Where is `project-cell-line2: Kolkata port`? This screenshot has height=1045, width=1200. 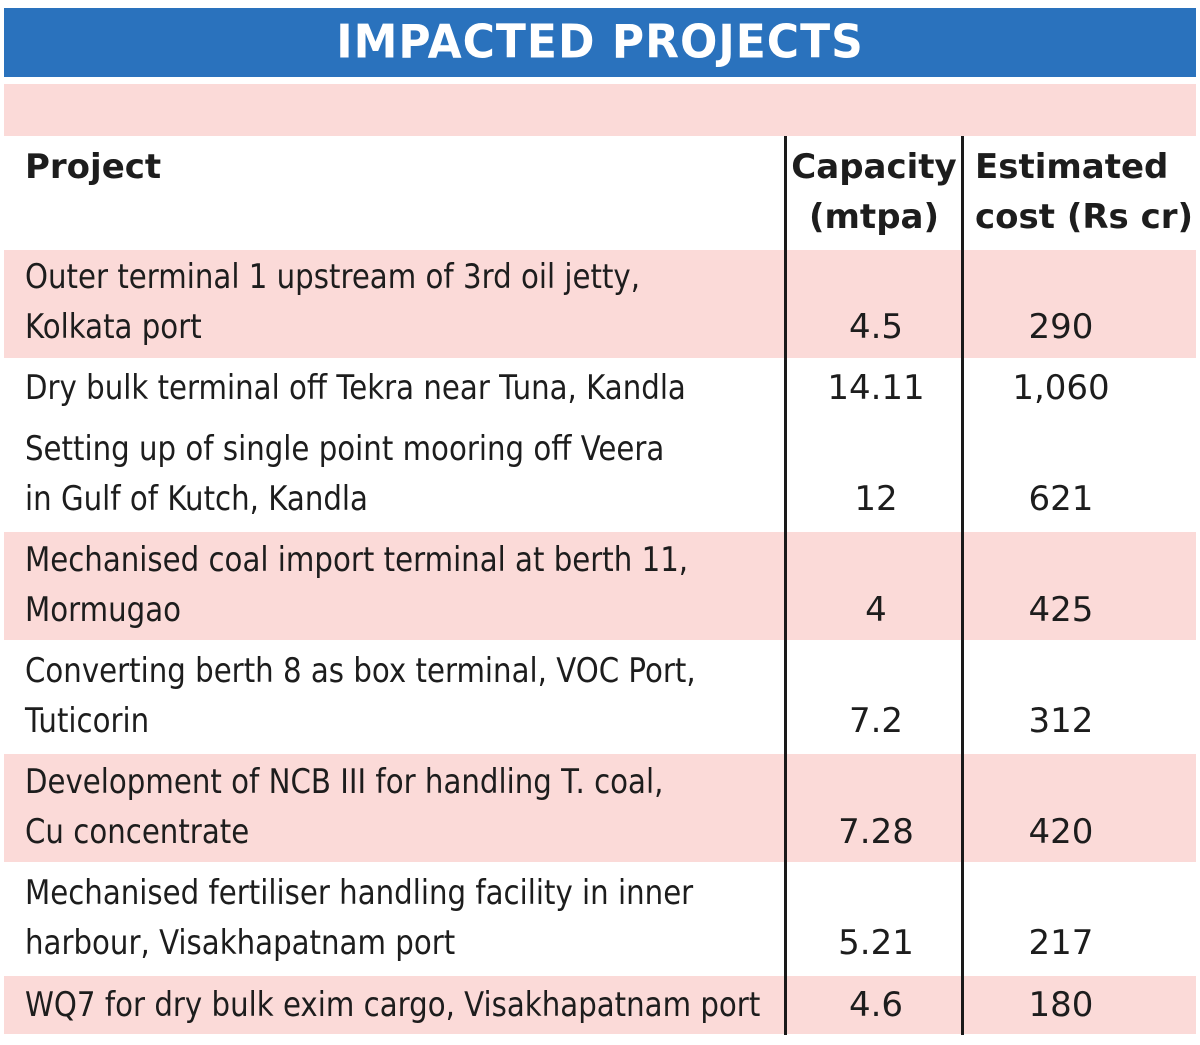 project-cell-line2: Kolkata port is located at coordinates (113, 327).